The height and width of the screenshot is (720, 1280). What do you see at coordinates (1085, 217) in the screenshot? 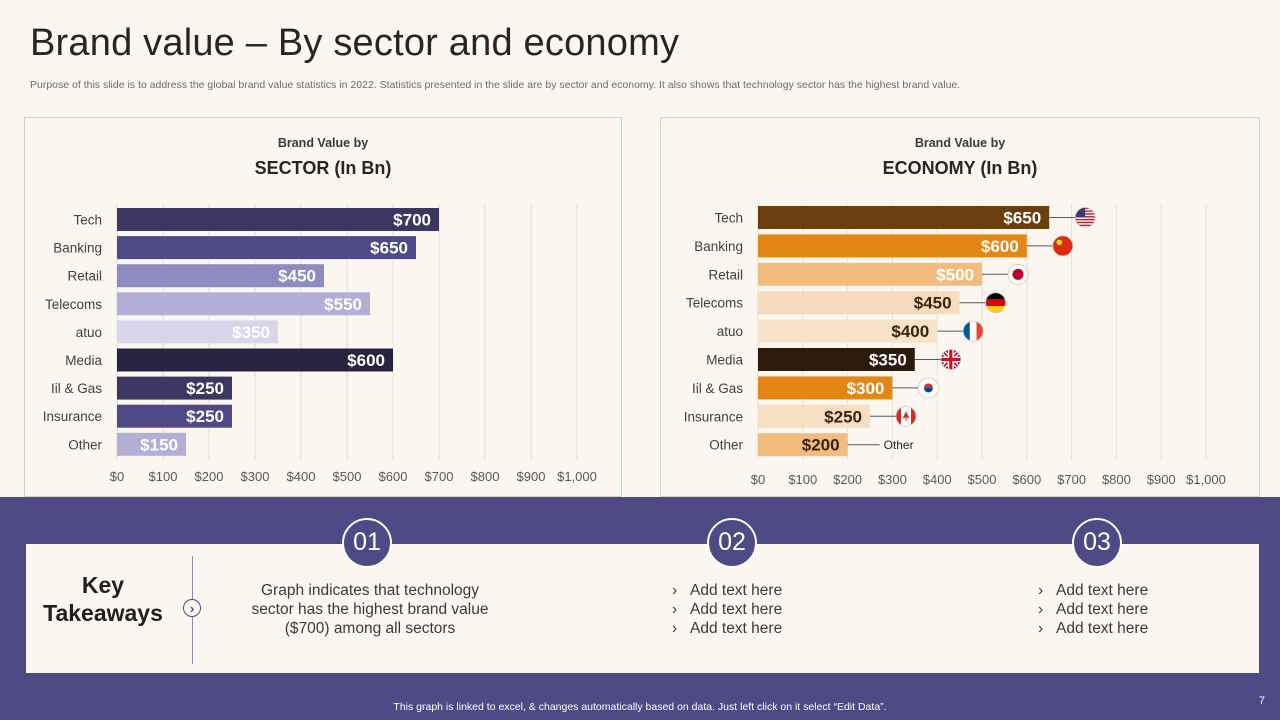
I see `us-flag-icon` at bounding box center [1085, 217].